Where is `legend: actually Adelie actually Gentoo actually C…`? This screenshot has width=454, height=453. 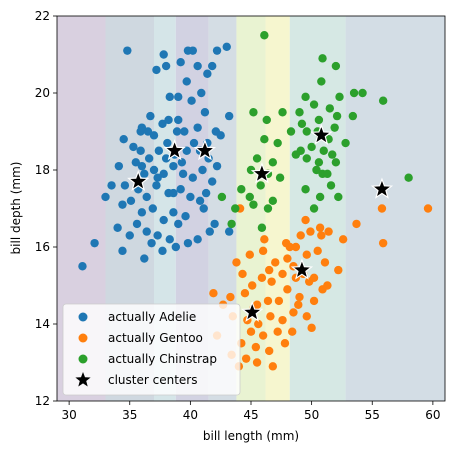 legend: actually Adelie actually Gentoo actually C… is located at coordinates (151, 349).